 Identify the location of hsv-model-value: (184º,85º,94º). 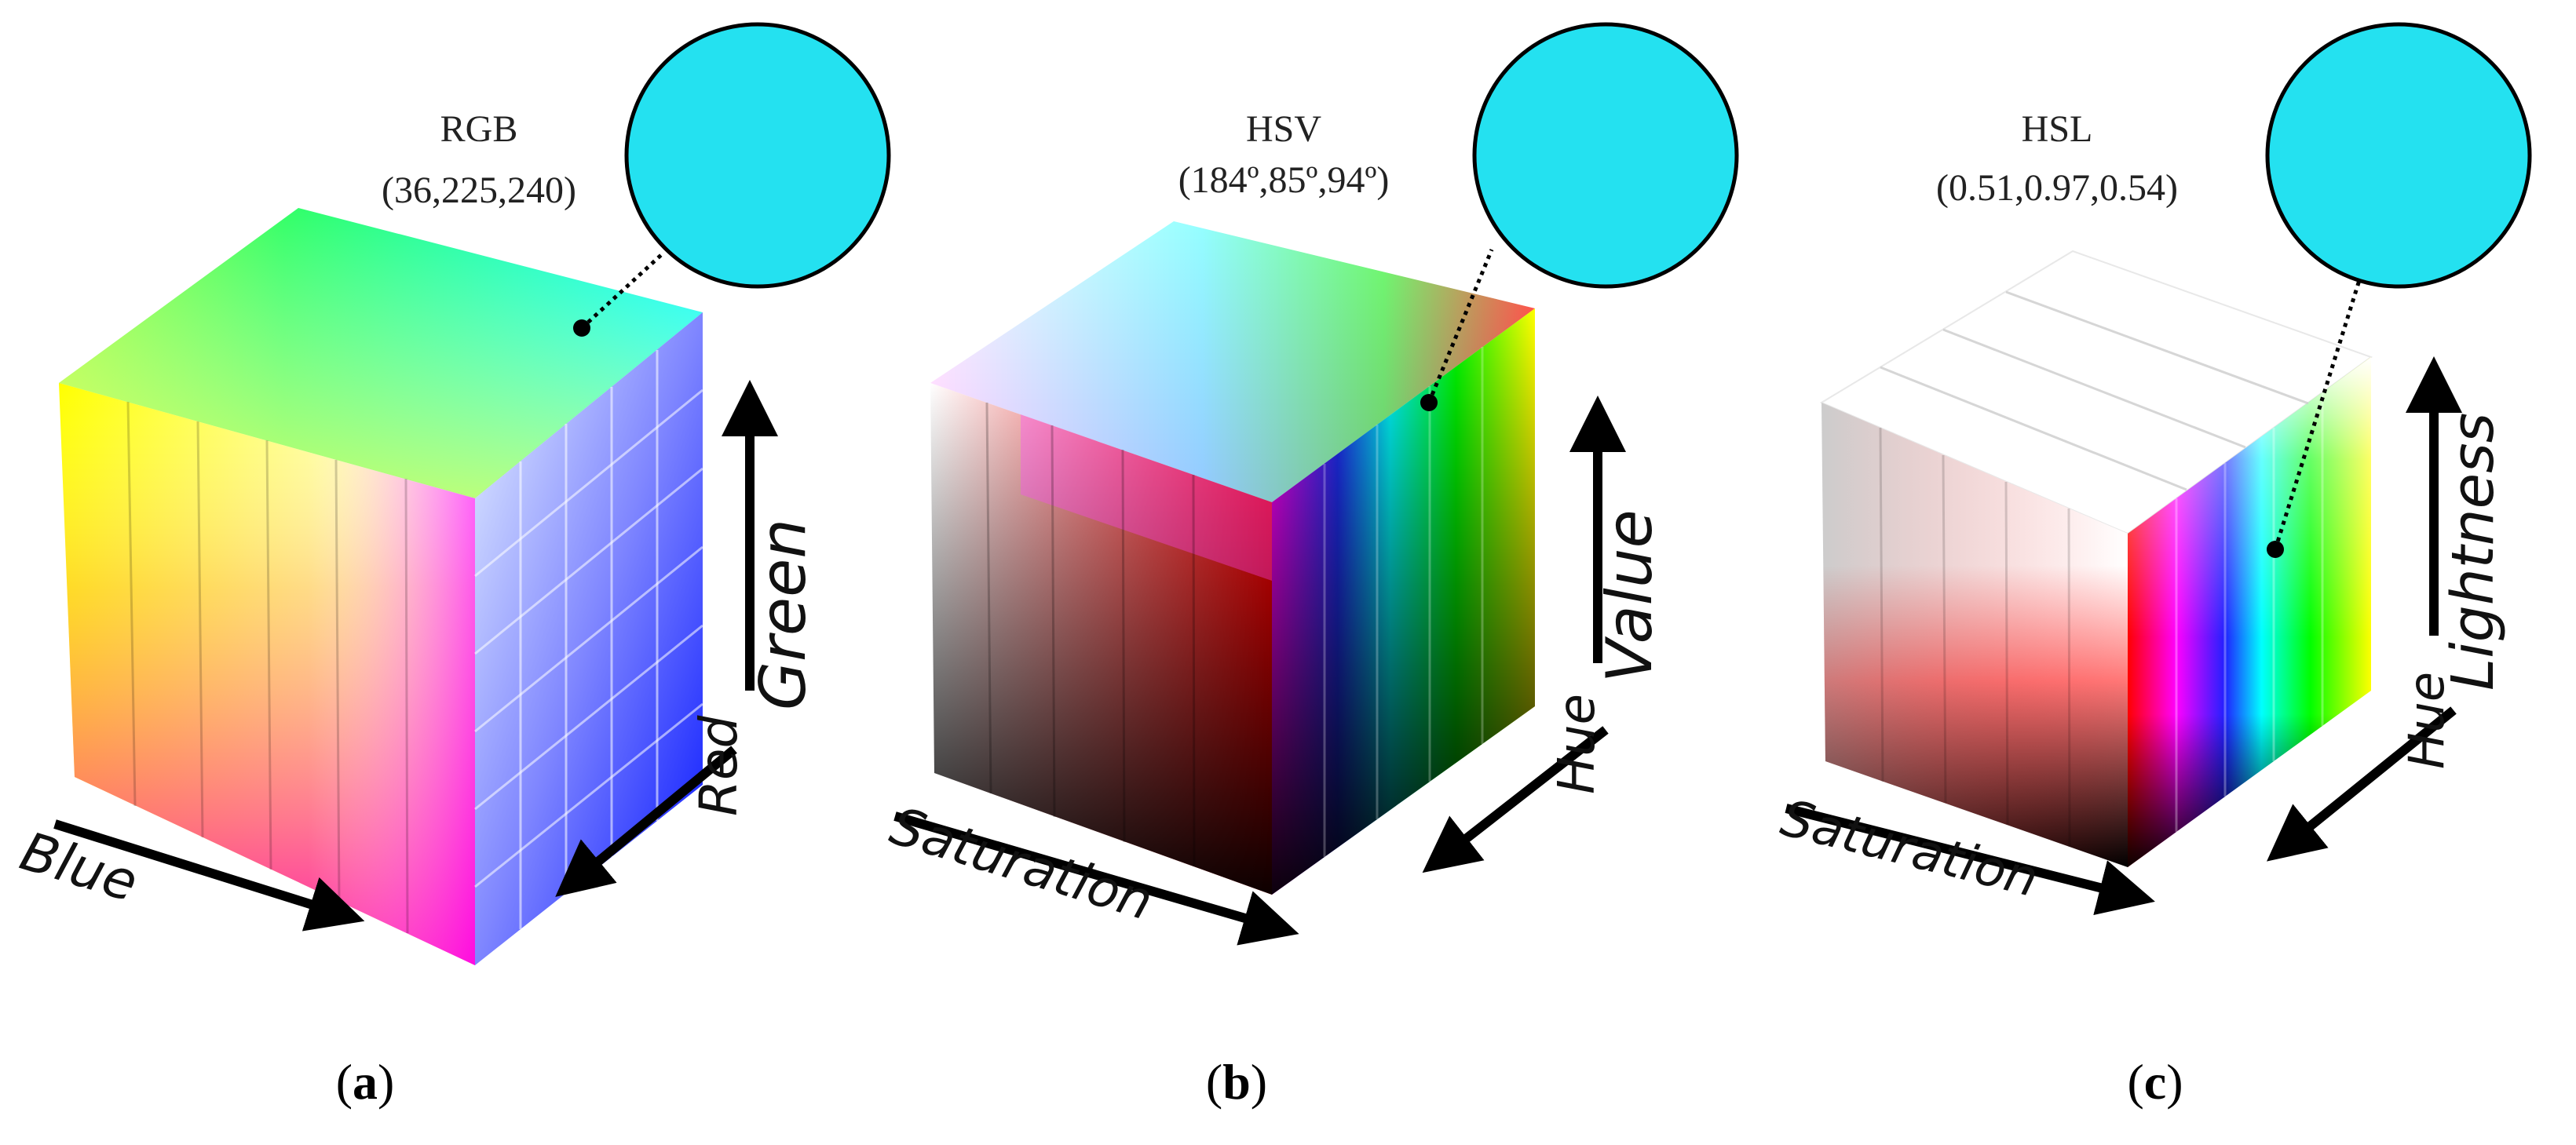
(1284, 180).